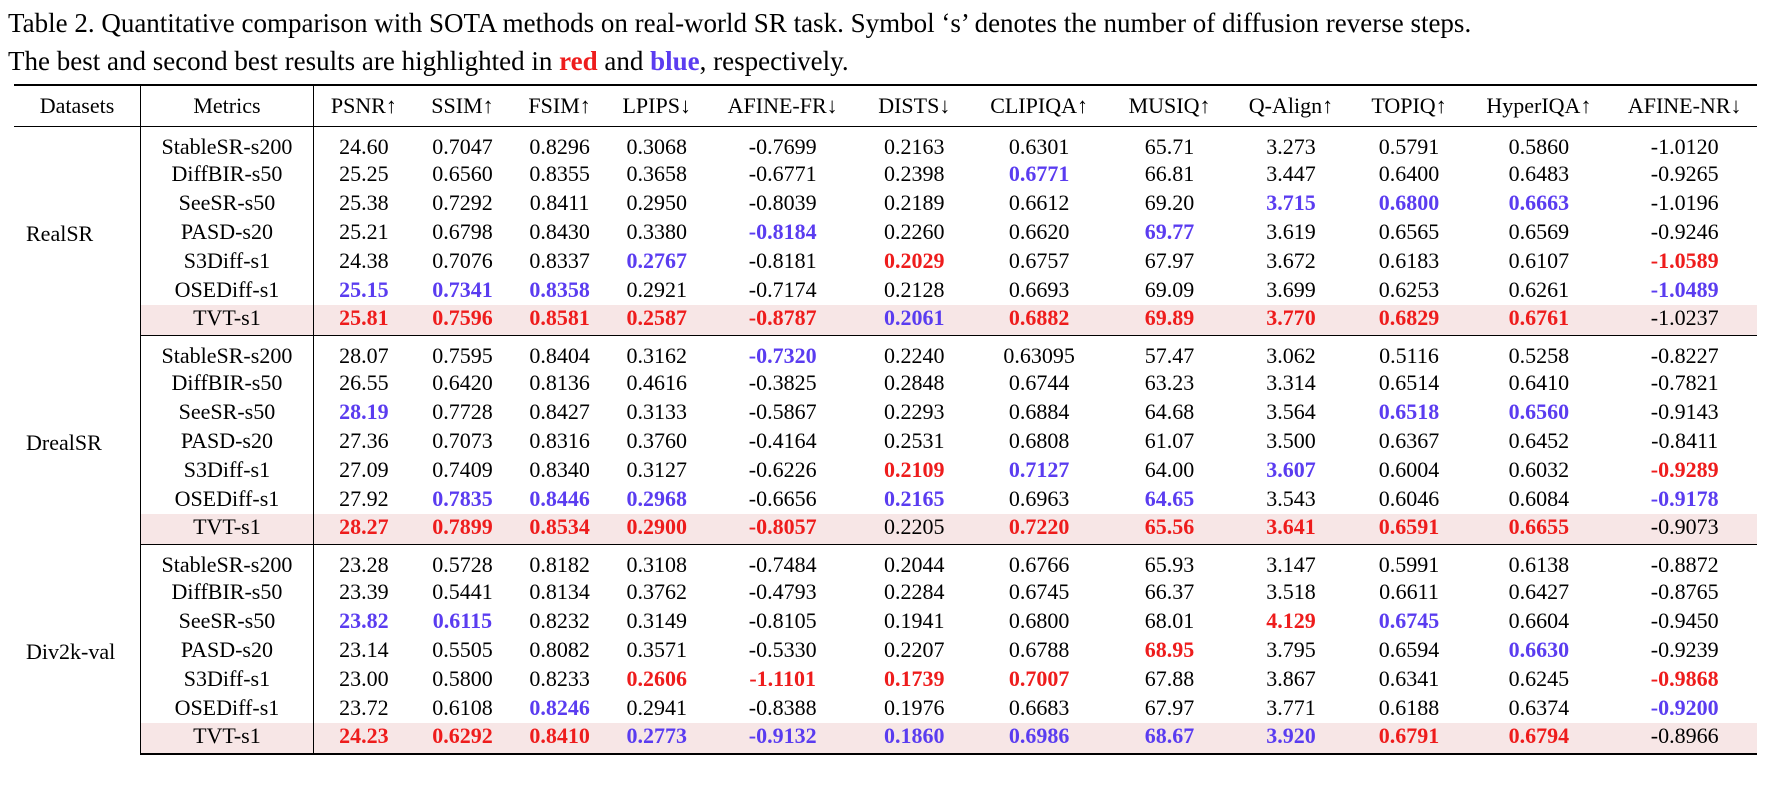 The width and height of the screenshot is (1765, 788). What do you see at coordinates (1291, 411) in the screenshot?
I see `metric-value-cell: 3.564` at bounding box center [1291, 411].